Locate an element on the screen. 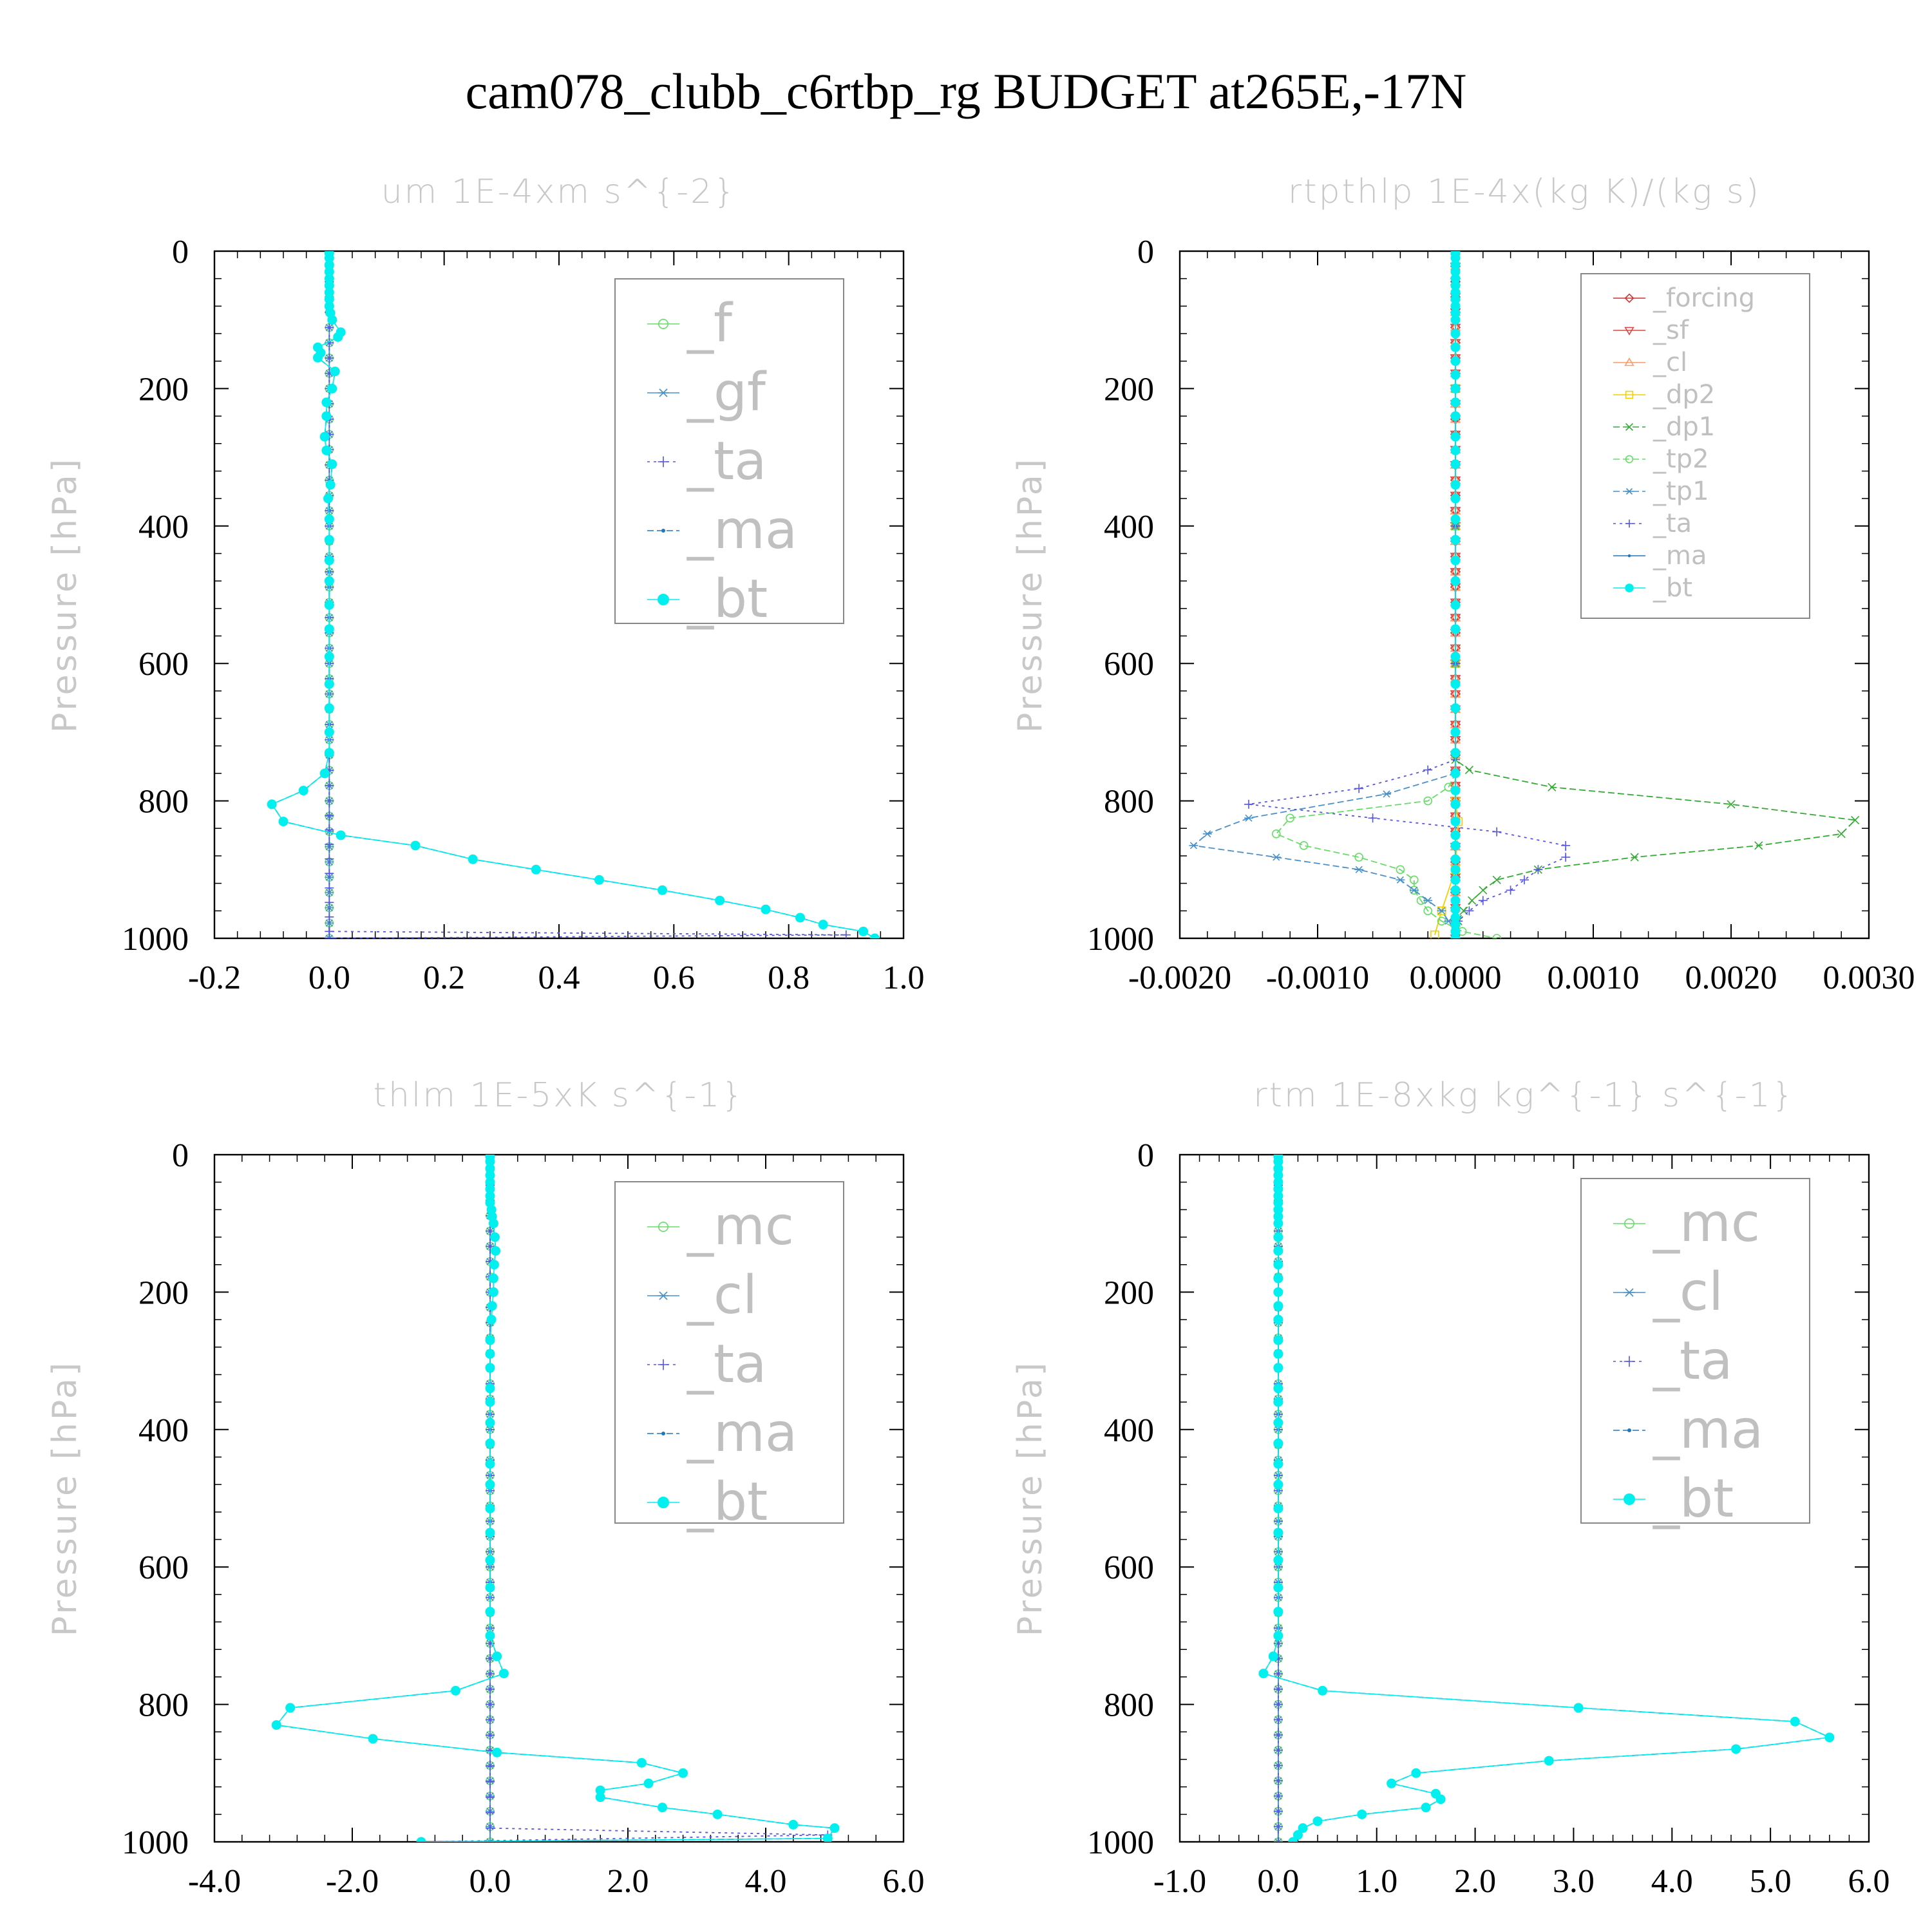 The height and width of the screenshot is (1932, 1932). x-tick-label: 2.0 is located at coordinates (1475, 1882).